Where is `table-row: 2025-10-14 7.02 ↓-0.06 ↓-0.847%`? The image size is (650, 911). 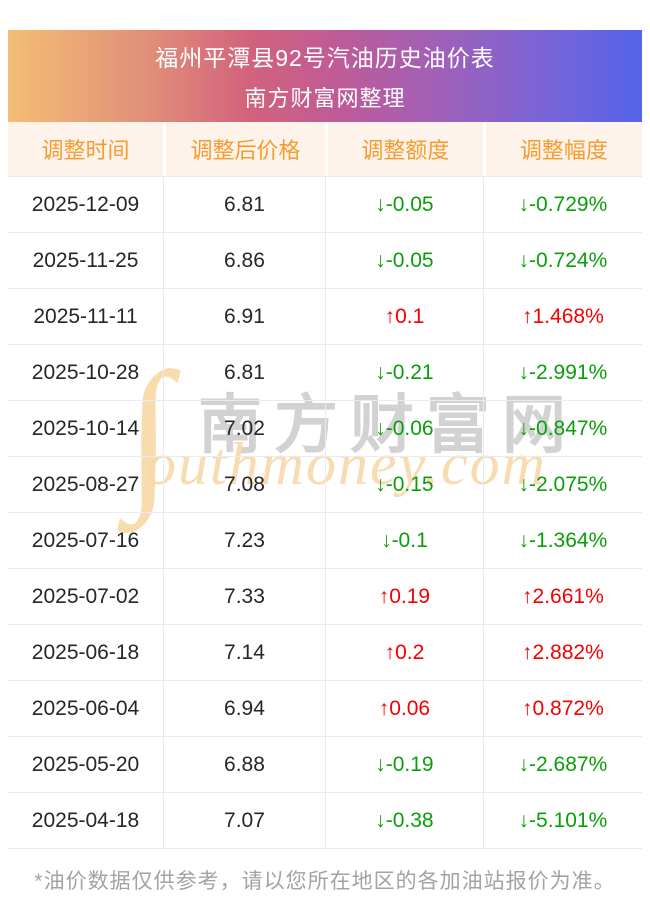 table-row: 2025-10-14 7.02 ↓-0.06 ↓-0.847% is located at coordinates (325, 429).